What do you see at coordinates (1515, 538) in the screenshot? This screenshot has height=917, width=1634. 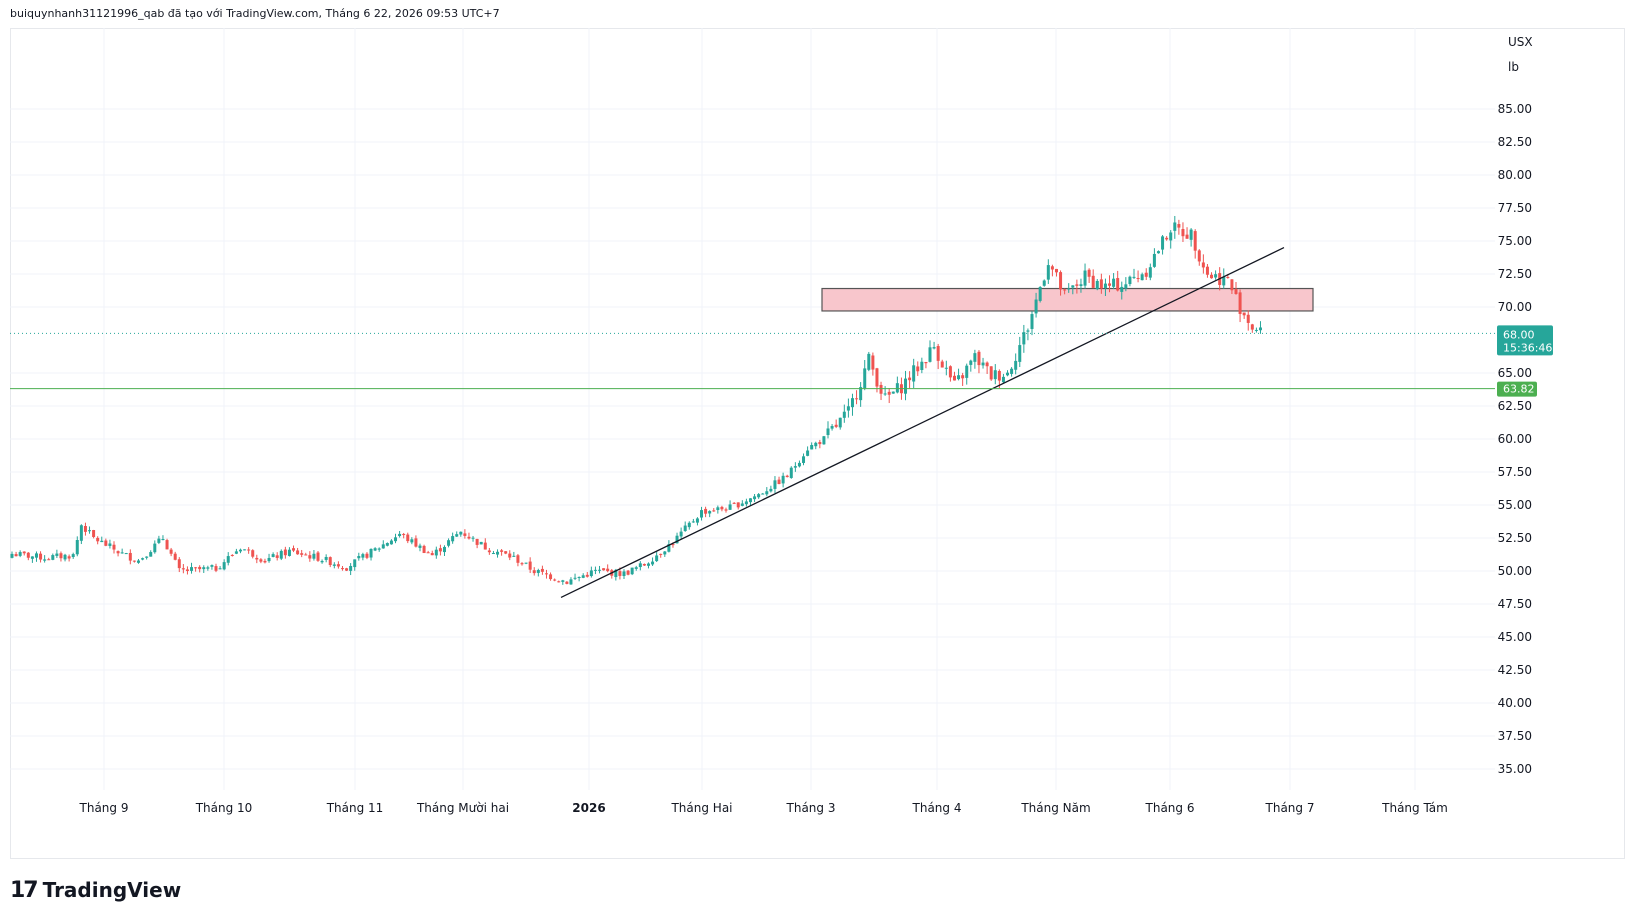 I see `y-tick-label: 52.50` at bounding box center [1515, 538].